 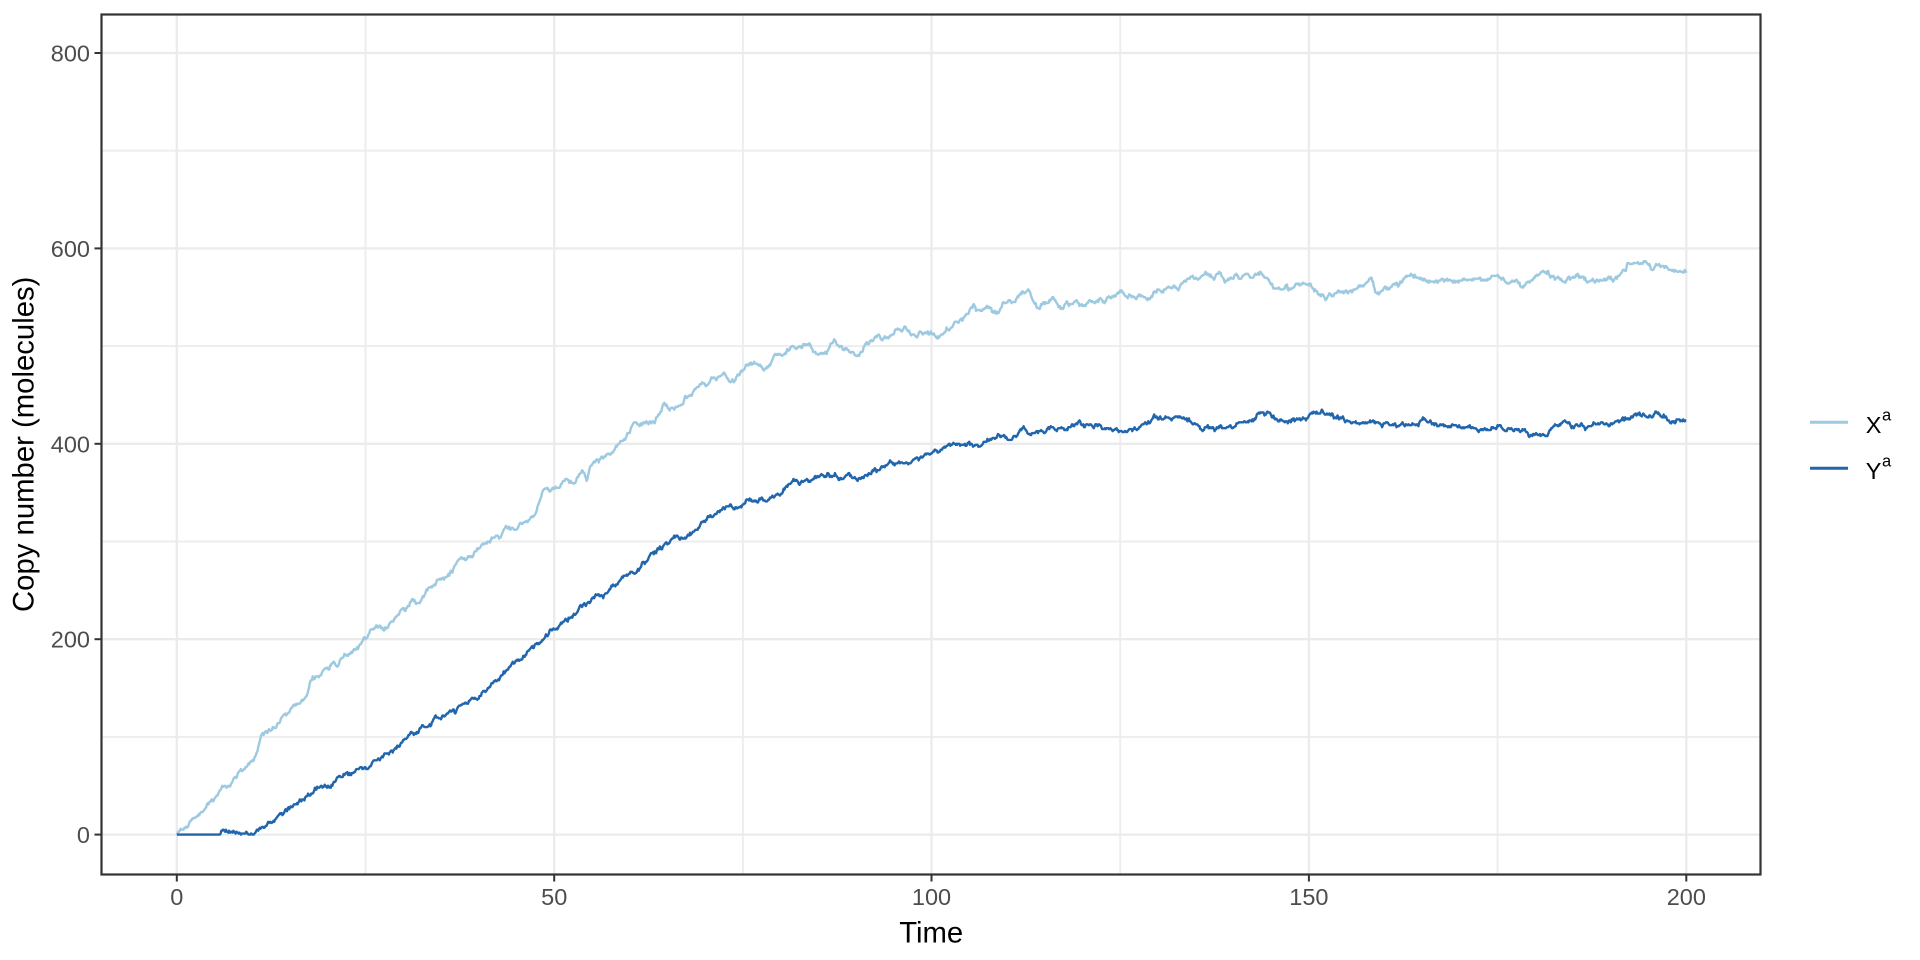 I want to click on svg-text: 150, so click(x=1308, y=897).